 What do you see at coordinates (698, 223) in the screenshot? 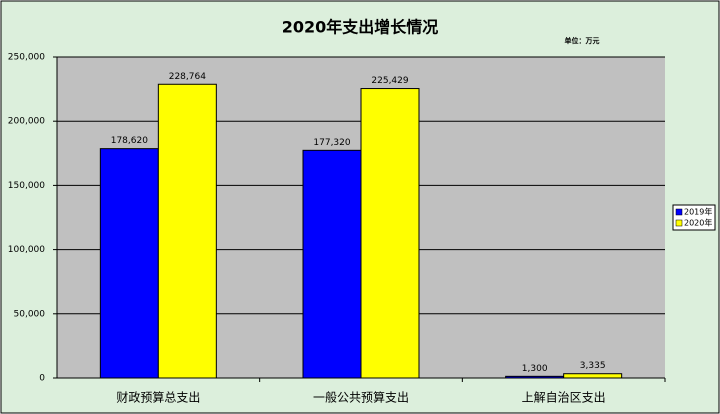
I see `legend-label: 2020年` at bounding box center [698, 223].